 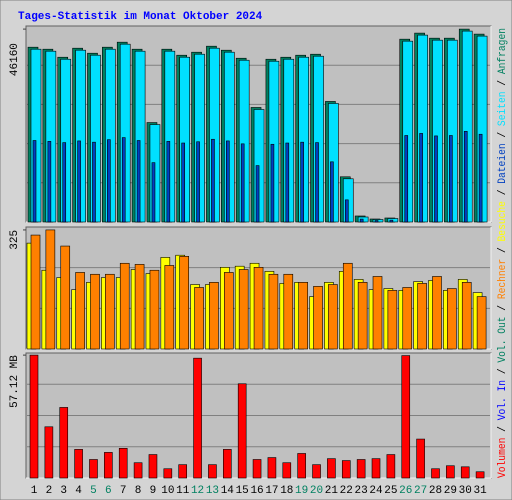 I want to click on y-tick-label: 325, so click(x=15, y=240).